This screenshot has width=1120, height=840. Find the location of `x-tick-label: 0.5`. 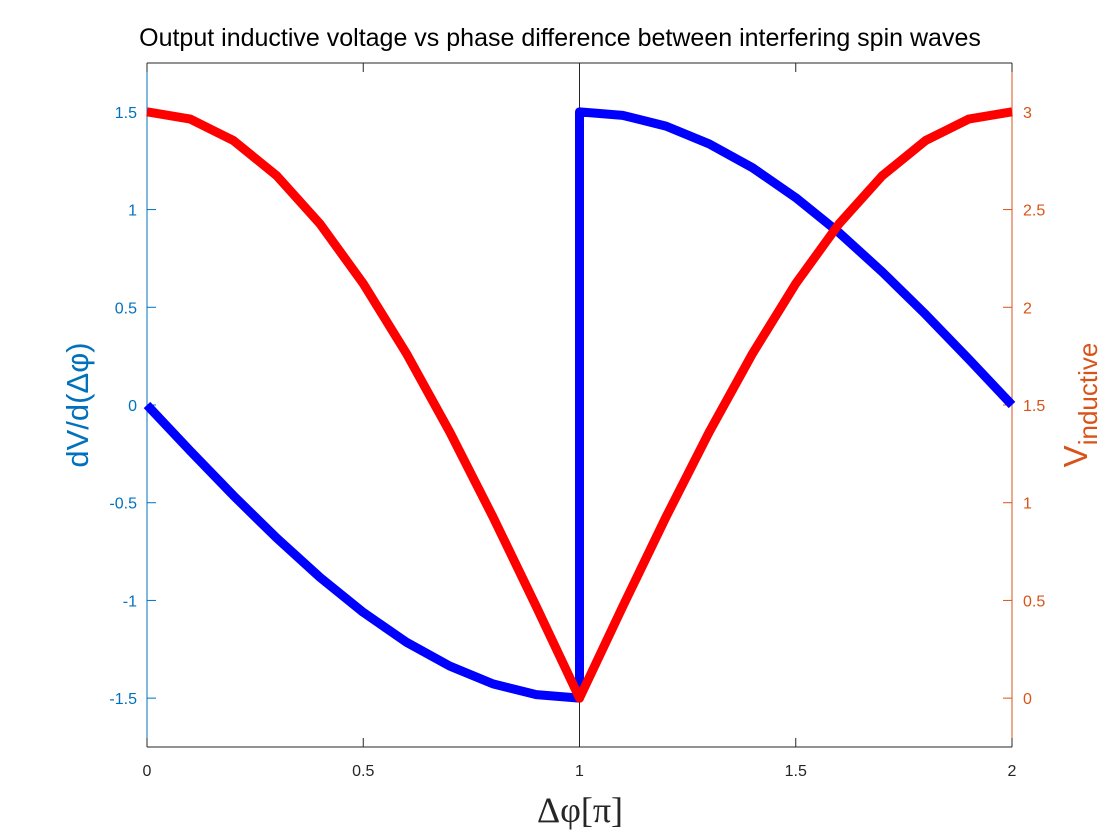

x-tick-label: 0.5 is located at coordinates (363, 771).